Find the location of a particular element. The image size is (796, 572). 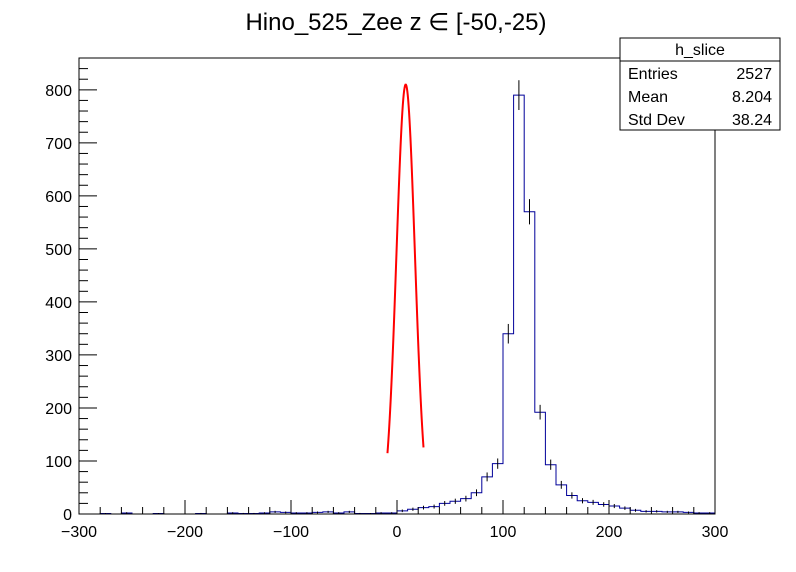

stats-title: h_slice is located at coordinates (700, 50).